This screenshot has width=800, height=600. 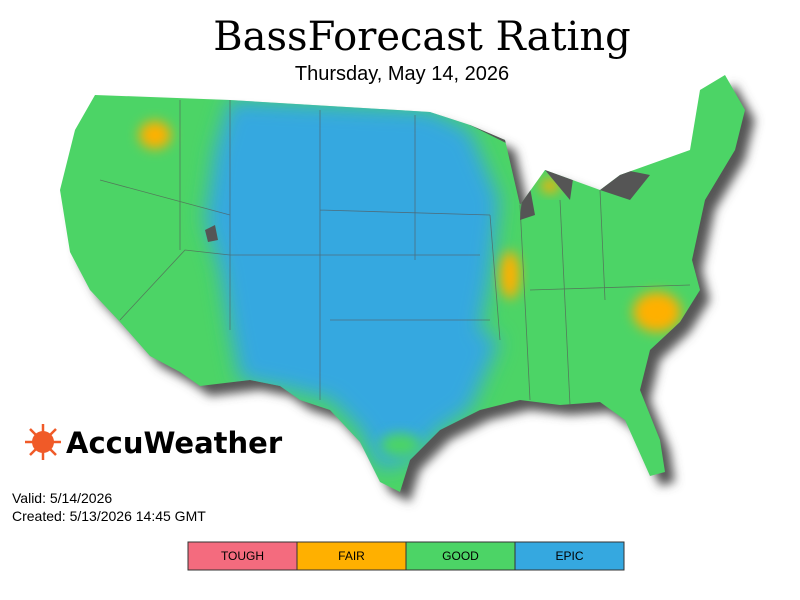 I want to click on logo: AccuWeather, so click(x=154, y=442).